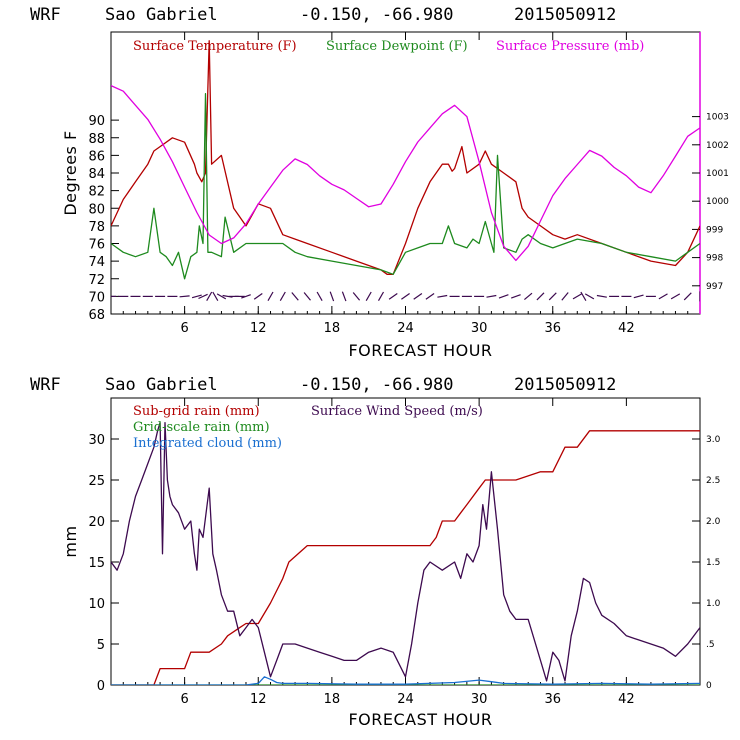 The height and width of the screenshot is (740, 740). I want to click on y-tick-label: 90, so click(96, 121).